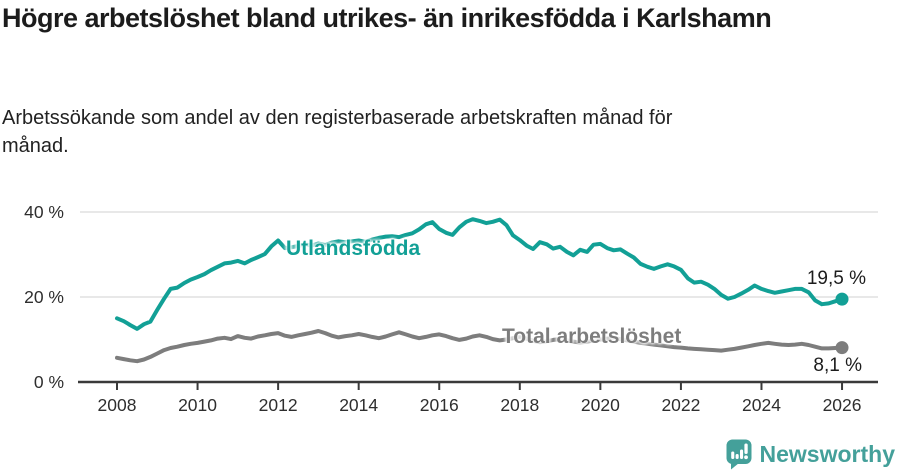 This screenshot has height=474, width=900. What do you see at coordinates (439, 405) in the screenshot?
I see `x-tick-label: 2016` at bounding box center [439, 405].